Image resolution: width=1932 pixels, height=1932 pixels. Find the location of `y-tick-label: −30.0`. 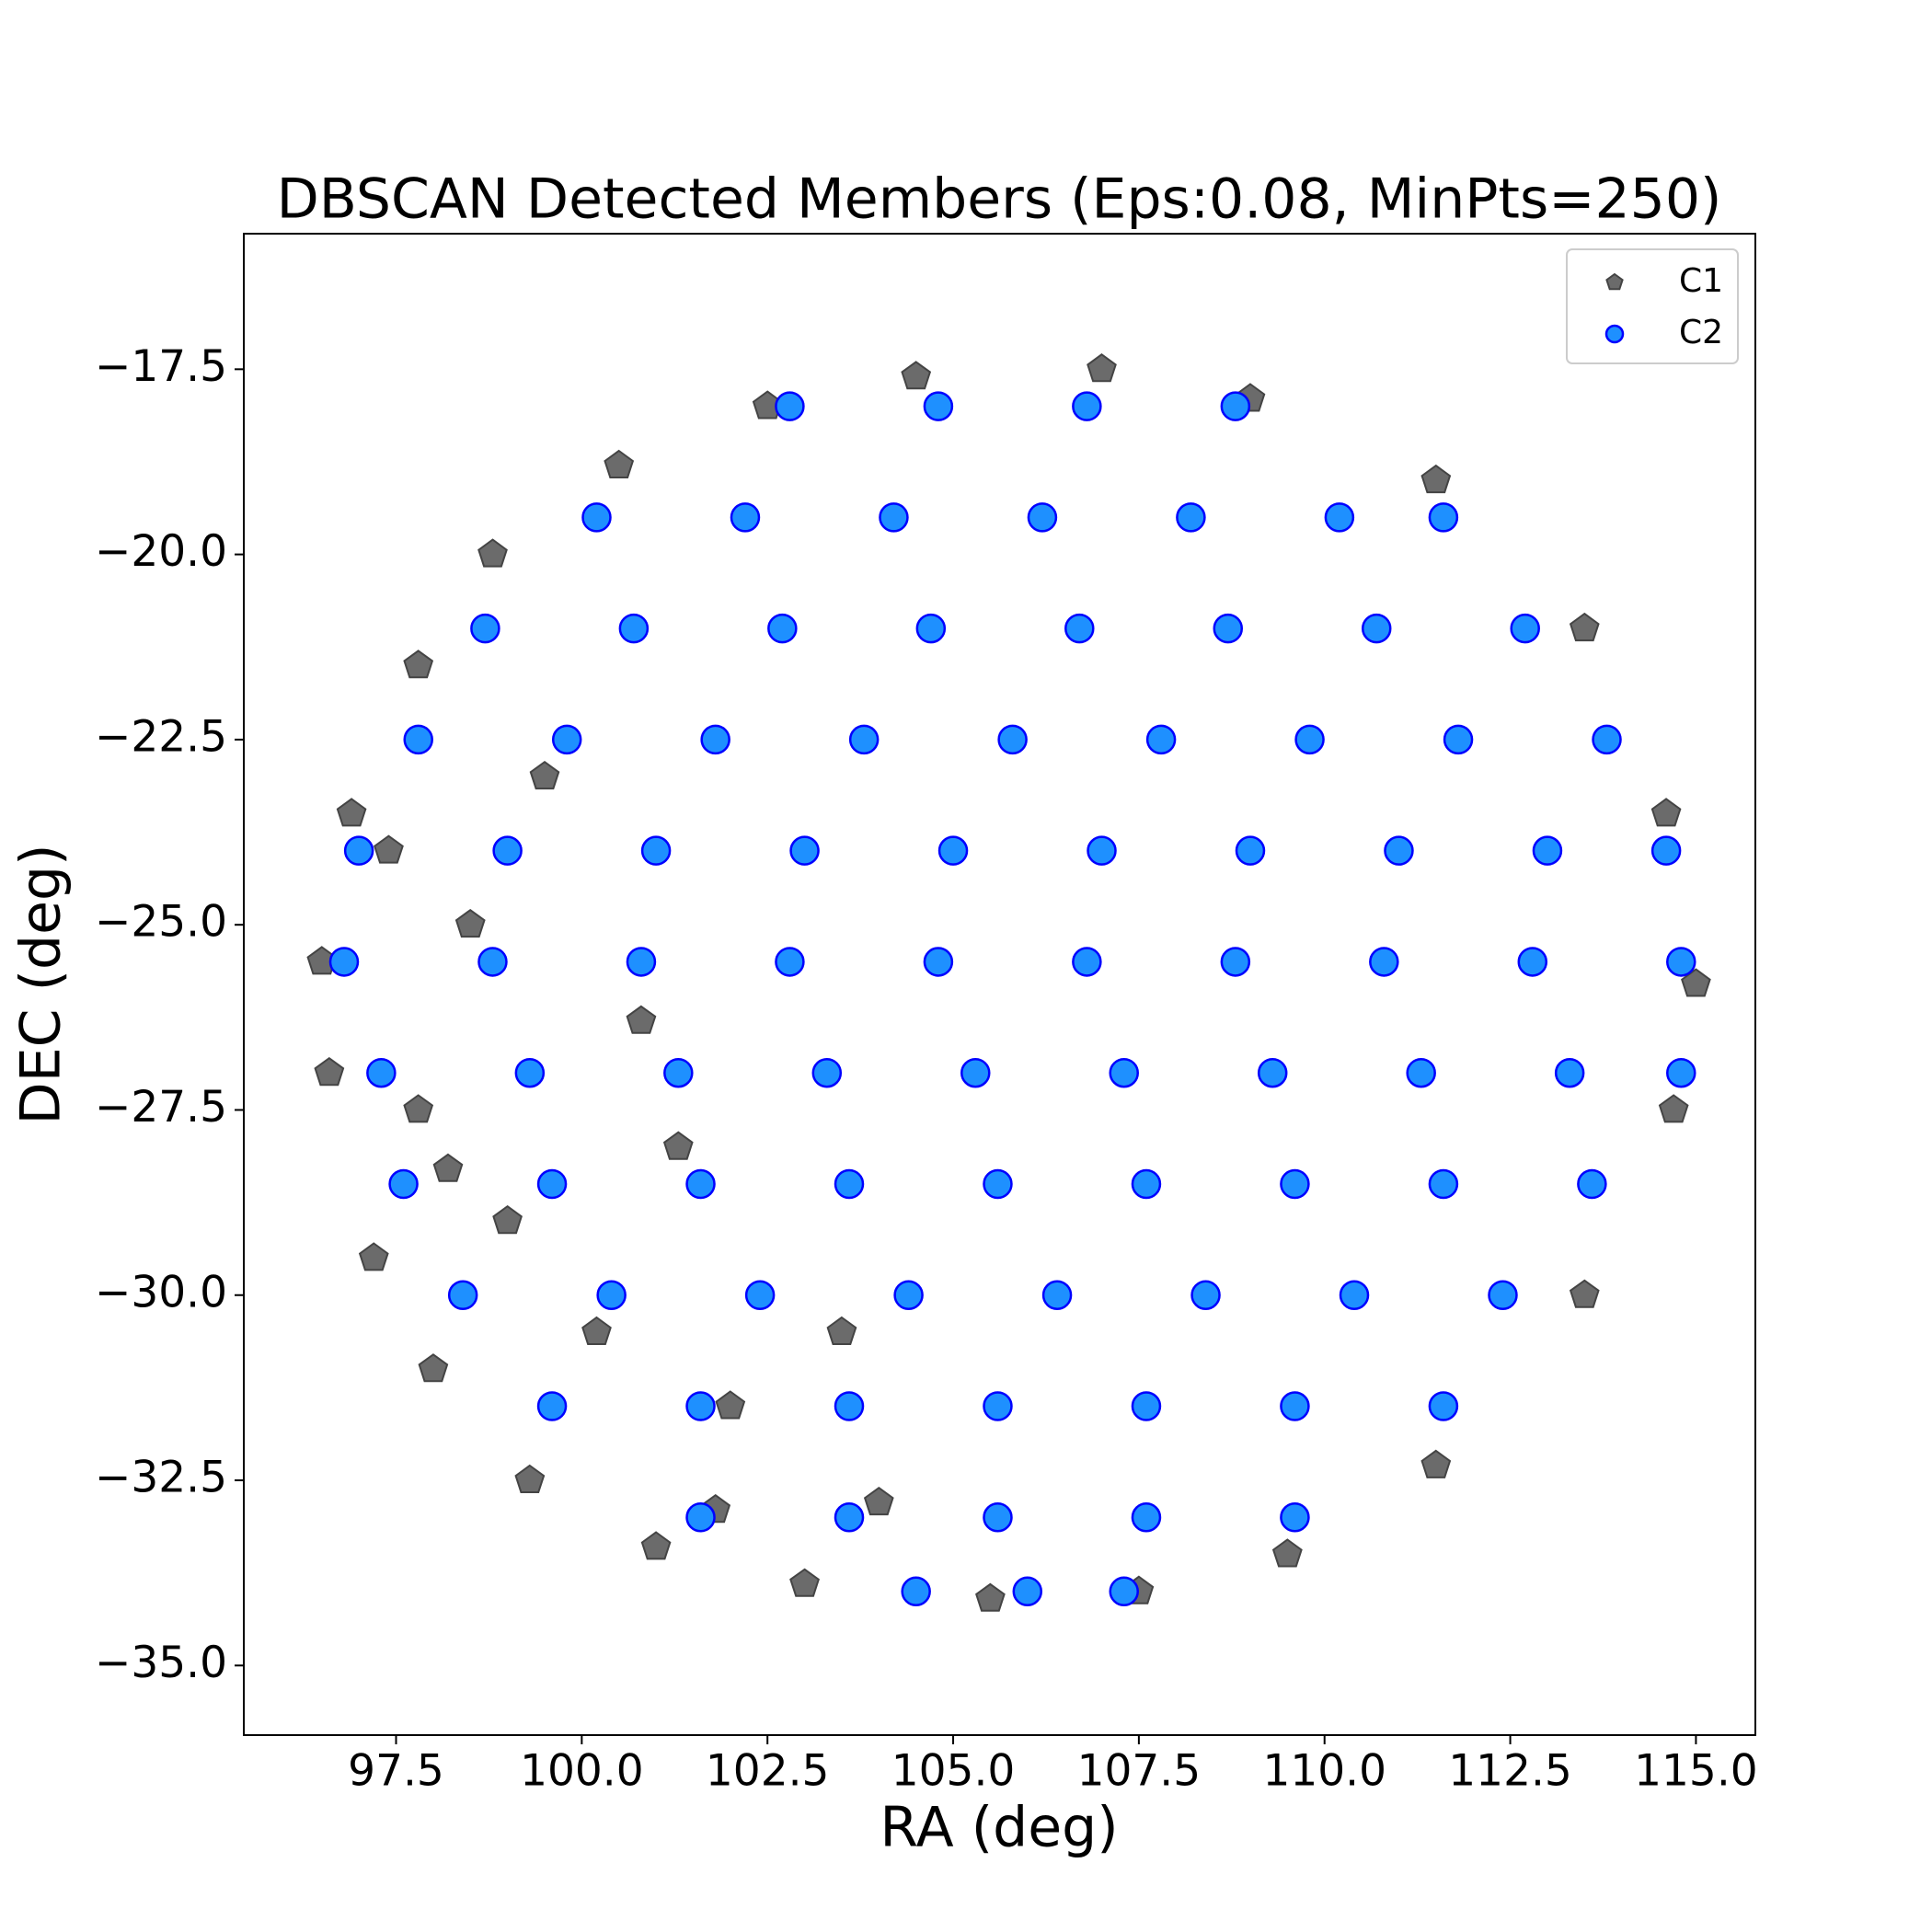

y-tick-label: −30.0 is located at coordinates (161, 1292).